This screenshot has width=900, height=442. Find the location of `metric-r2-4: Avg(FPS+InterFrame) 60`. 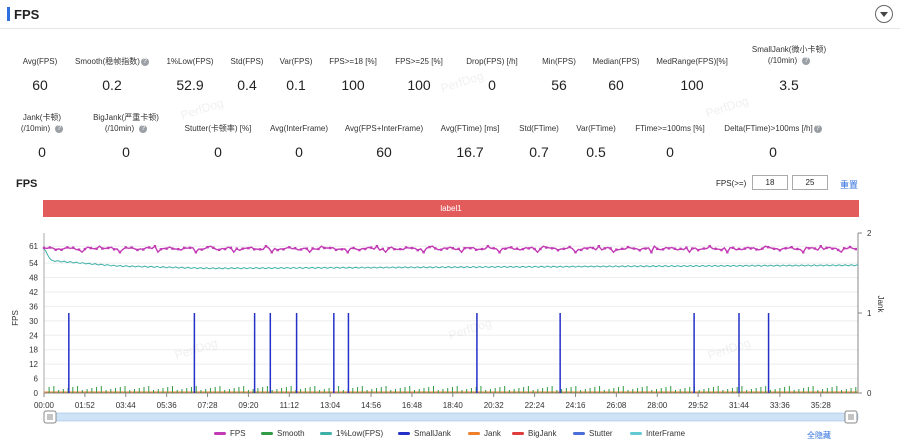

metric-r2-4: Avg(FPS+InterFrame) 60 is located at coordinates (384, 143).